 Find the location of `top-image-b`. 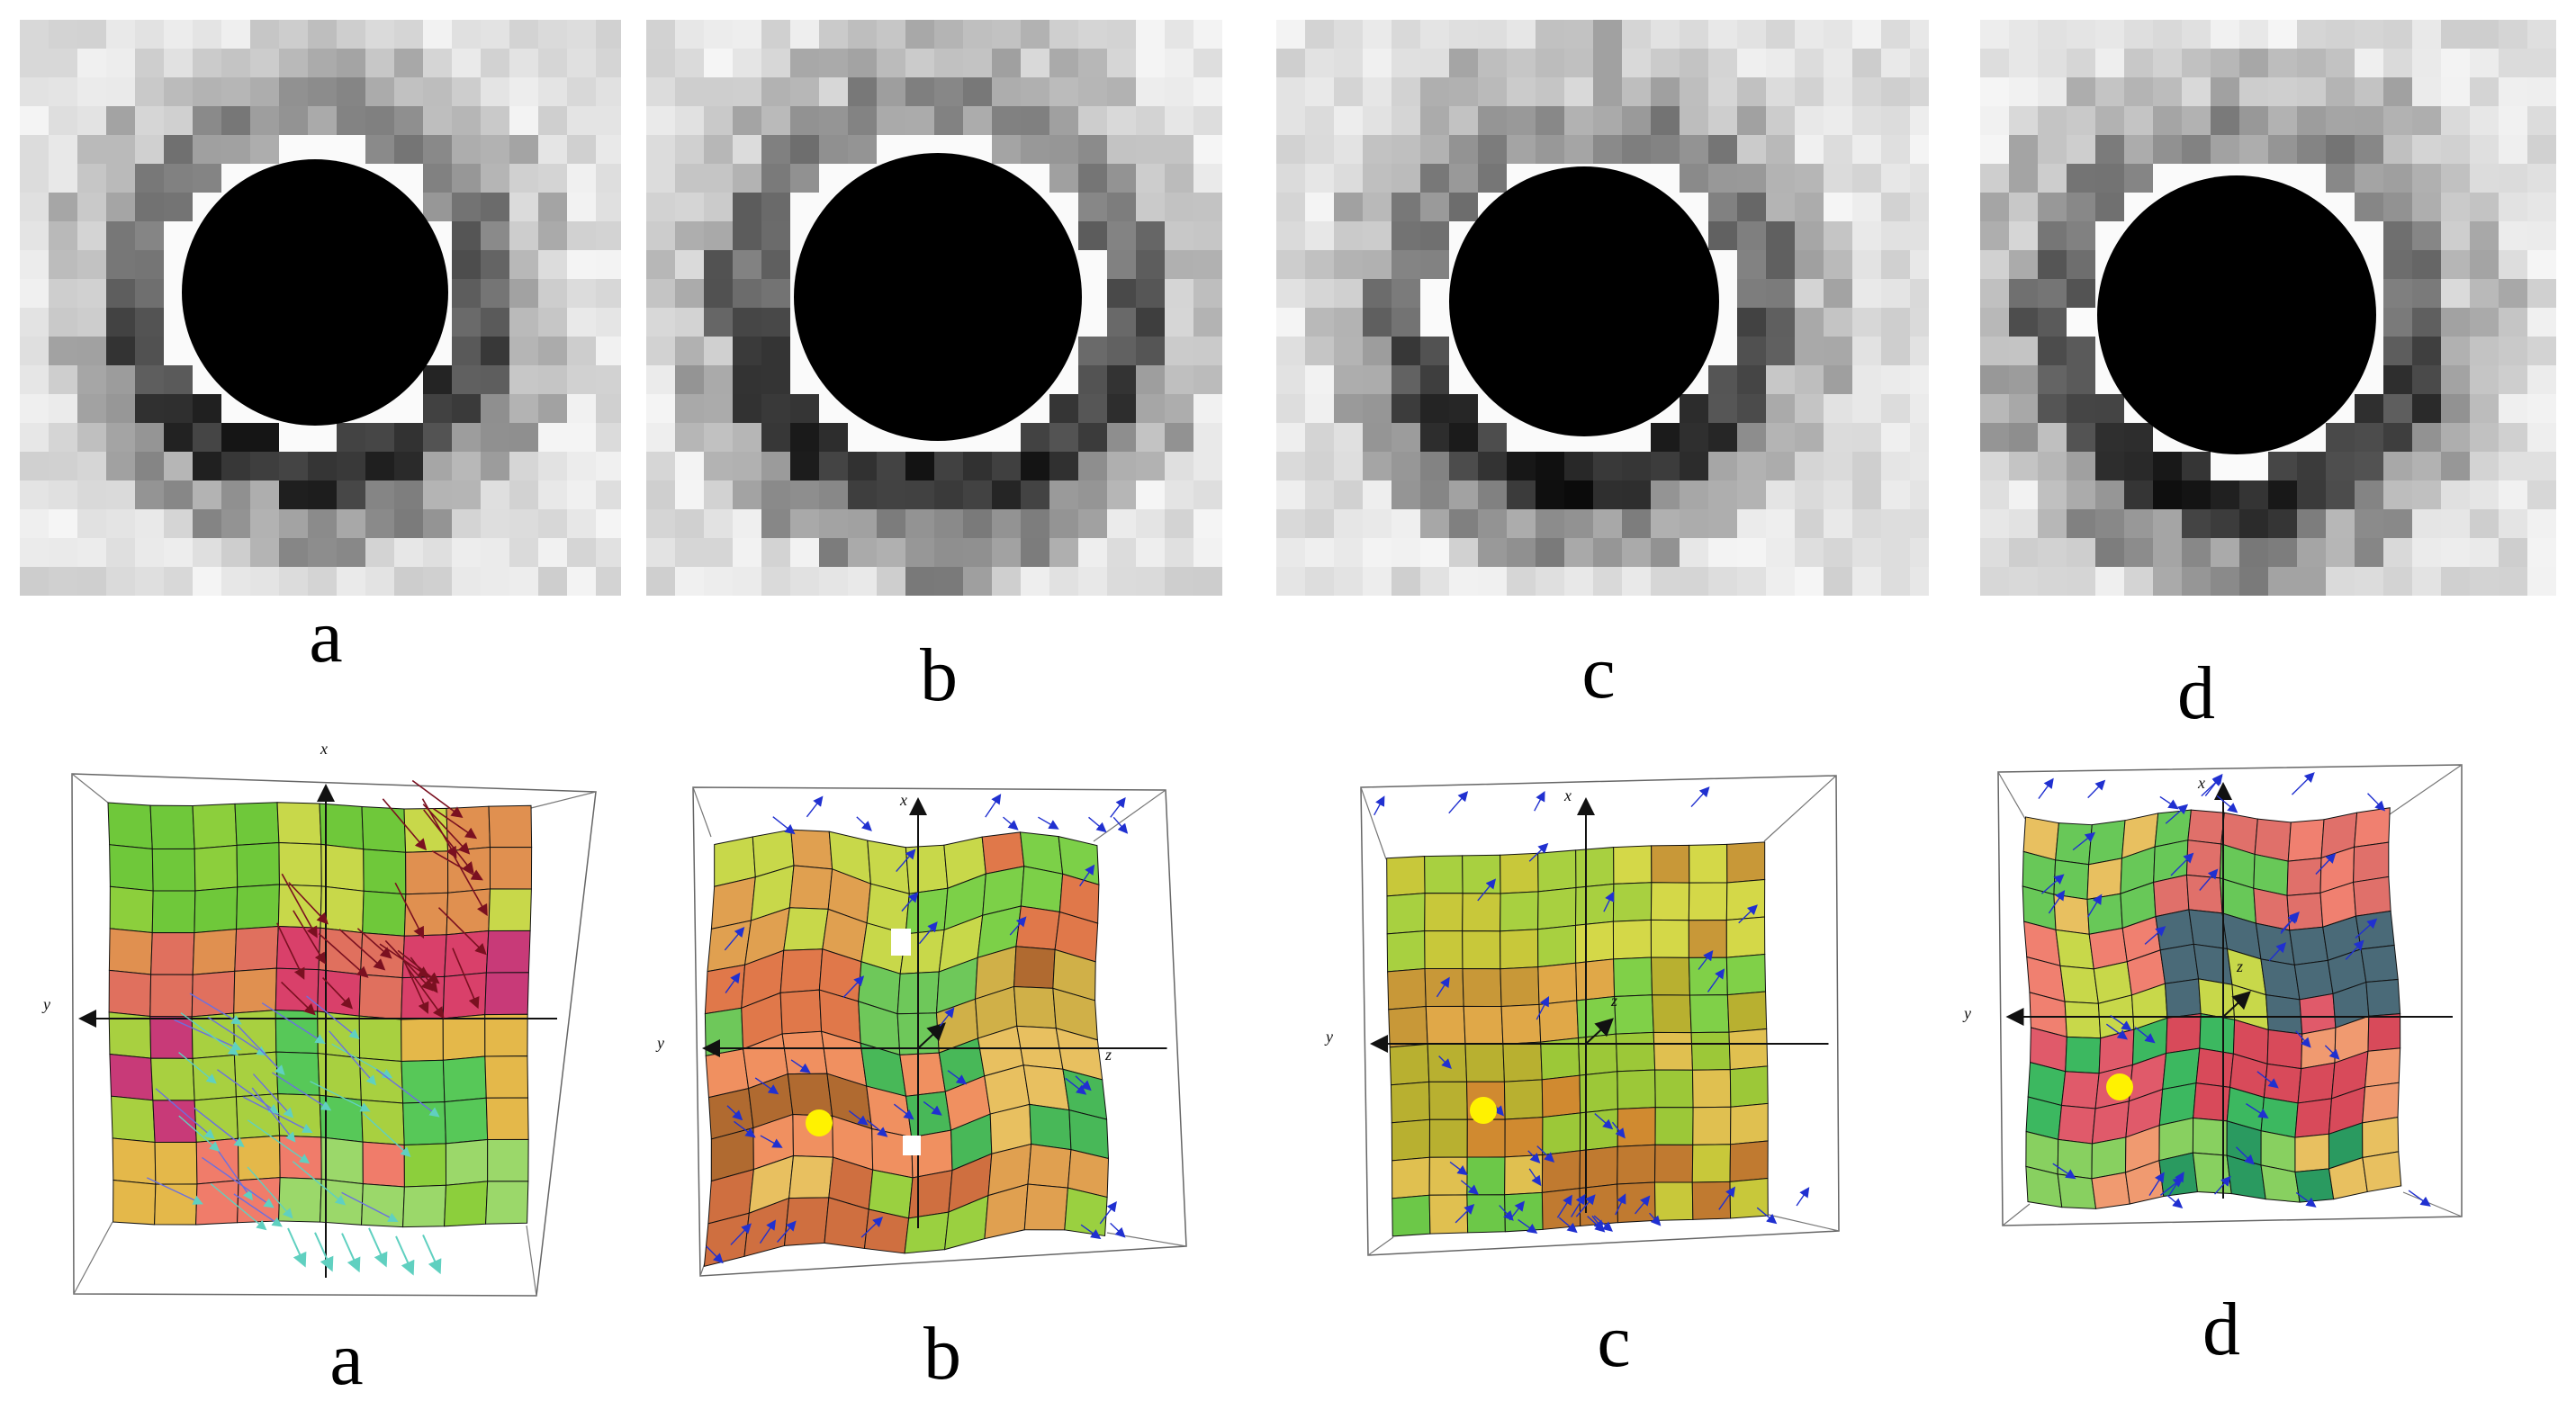

top-image-b is located at coordinates (934, 308).